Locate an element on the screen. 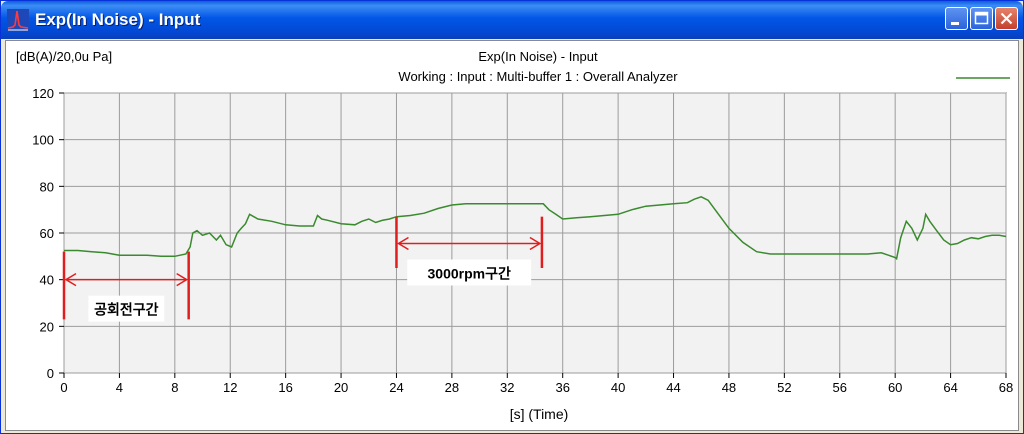 This screenshot has width=1024, height=434. x-tick-label: 36 is located at coordinates (562, 387).